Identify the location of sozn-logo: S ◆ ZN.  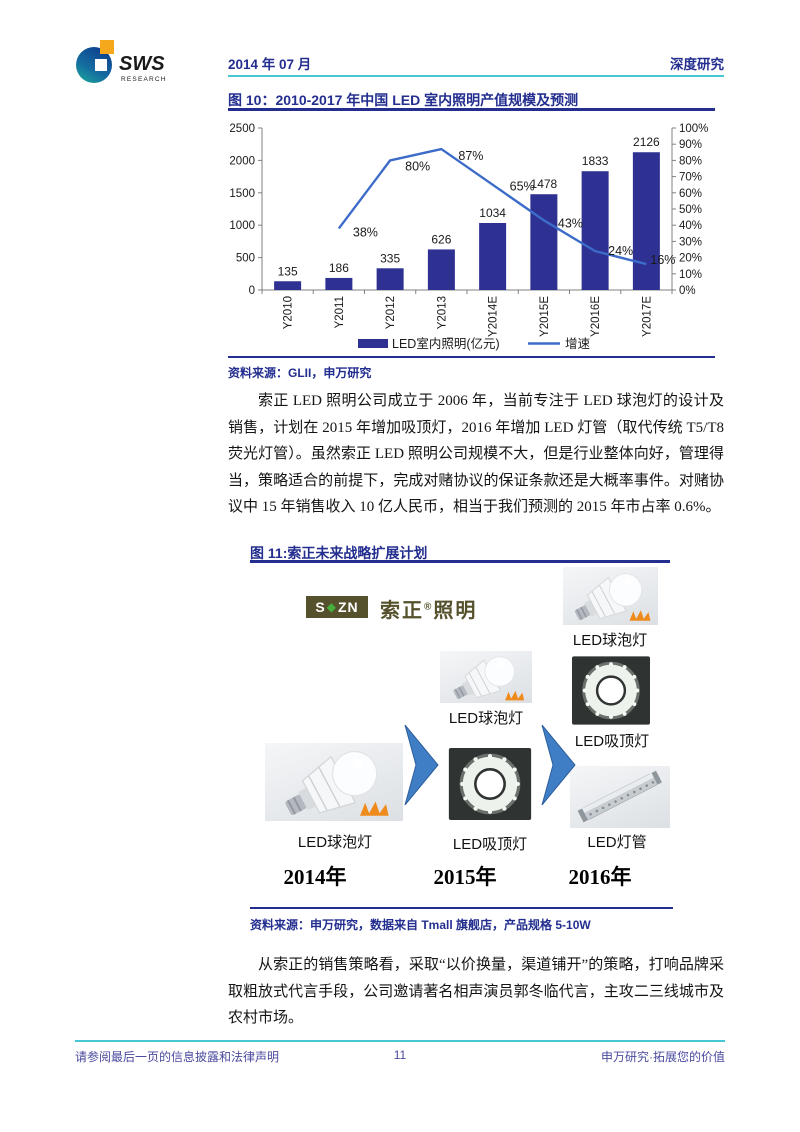
(337, 607).